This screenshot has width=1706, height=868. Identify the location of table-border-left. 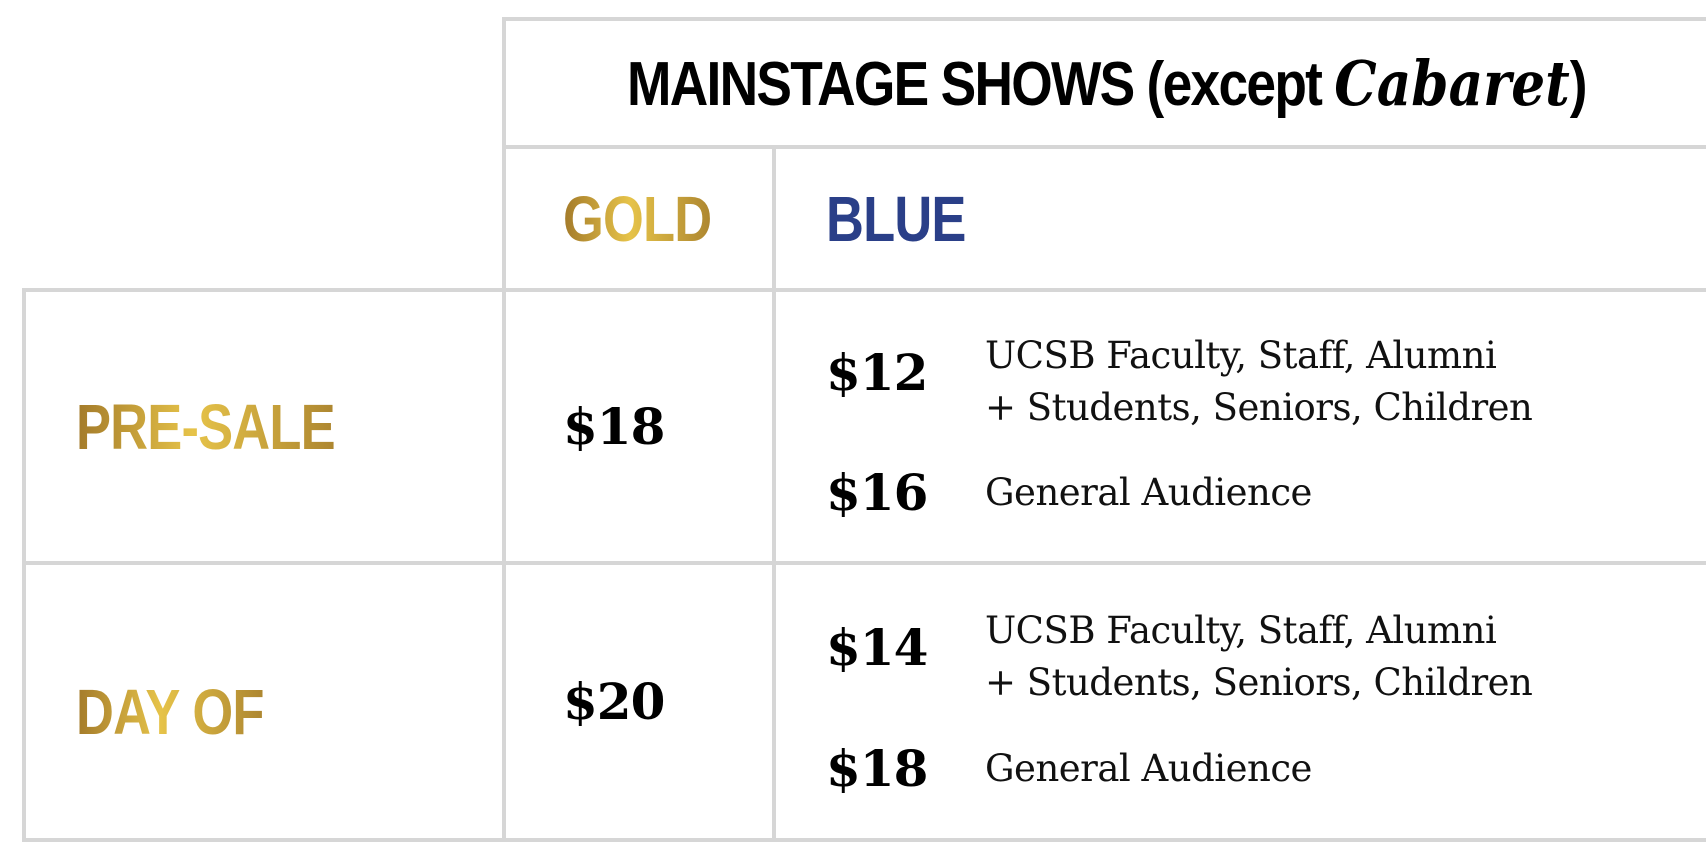
(24, 565).